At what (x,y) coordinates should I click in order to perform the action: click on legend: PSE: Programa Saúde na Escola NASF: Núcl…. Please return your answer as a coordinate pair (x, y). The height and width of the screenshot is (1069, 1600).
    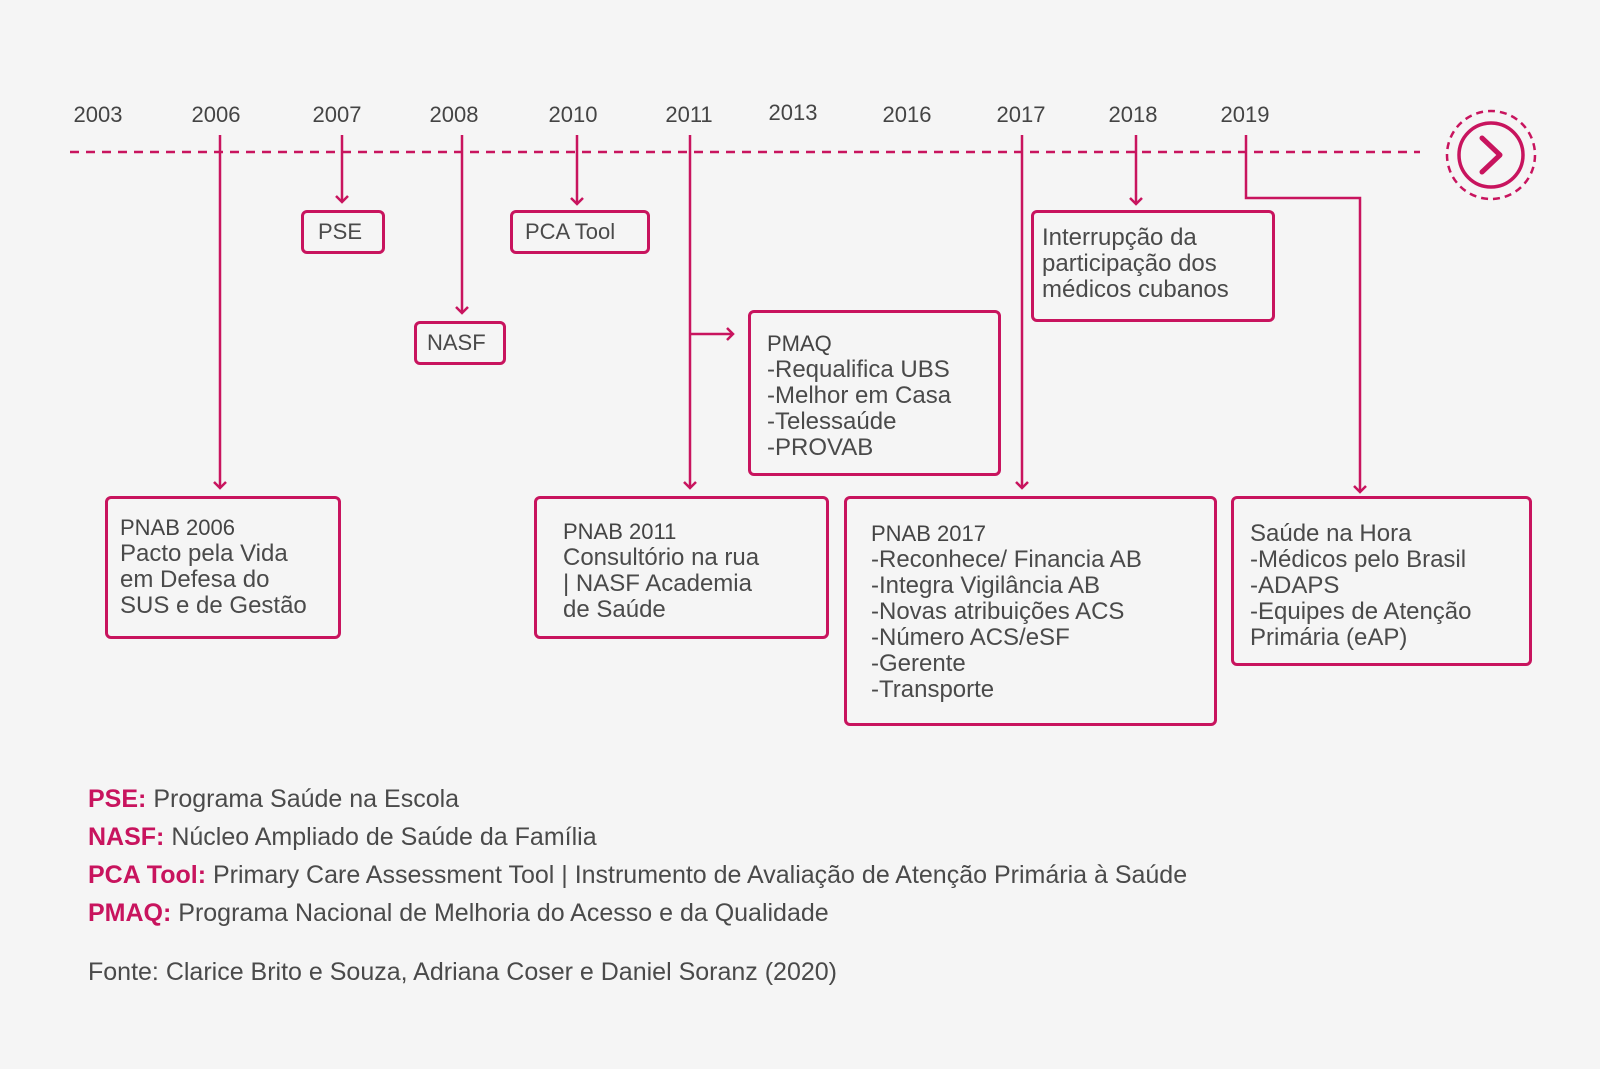
    Looking at the image, I should click on (637, 856).